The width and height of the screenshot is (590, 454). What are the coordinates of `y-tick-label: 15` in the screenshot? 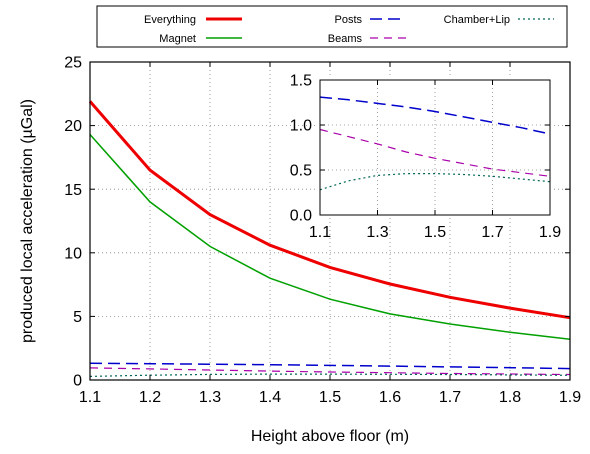 It's located at (73, 190).